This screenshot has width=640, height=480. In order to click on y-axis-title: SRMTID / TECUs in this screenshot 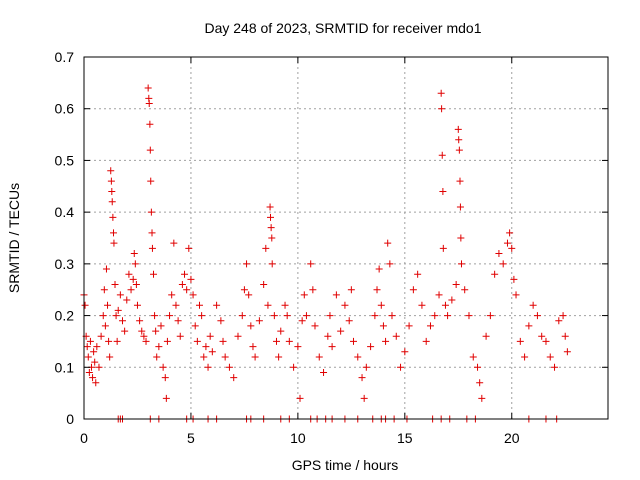, I will do `click(14, 238)`.